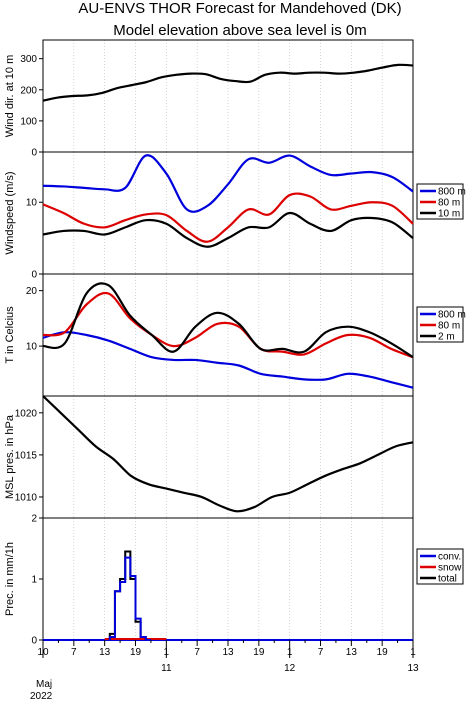 The height and width of the screenshot is (701, 469). What do you see at coordinates (413, 668) in the screenshot?
I see `x-day-label: 13` at bounding box center [413, 668].